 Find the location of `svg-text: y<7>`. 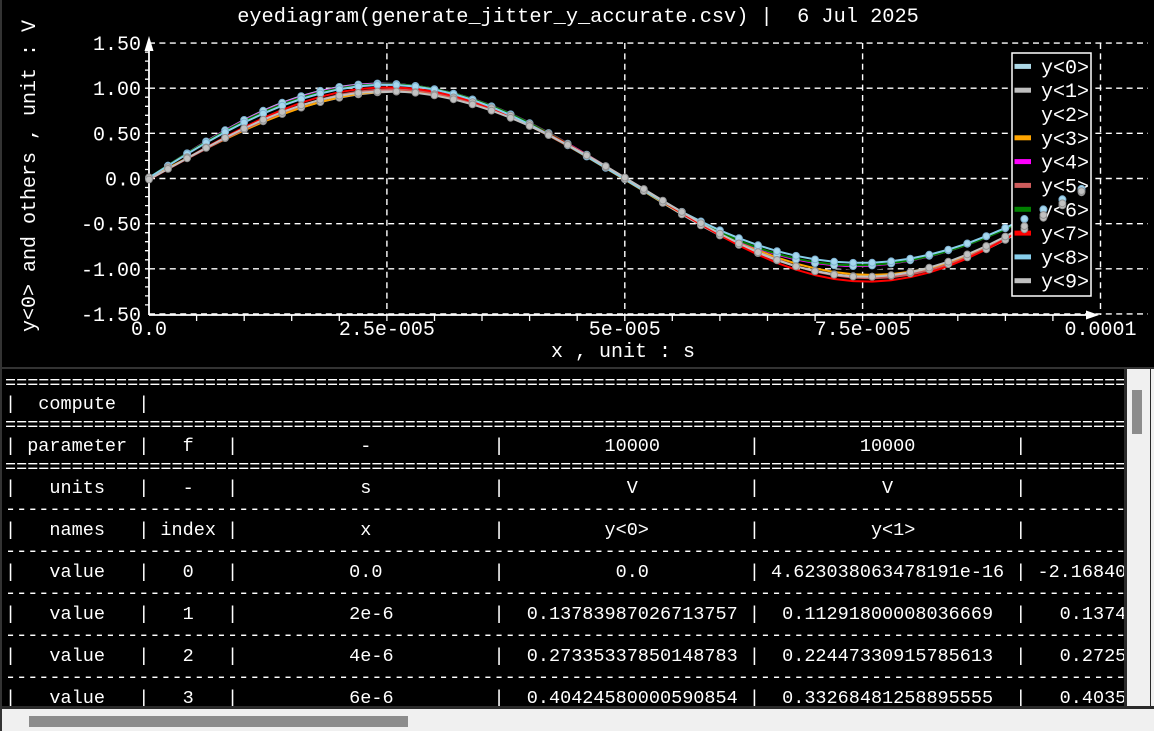

svg-text: y<7> is located at coordinates (1065, 235).